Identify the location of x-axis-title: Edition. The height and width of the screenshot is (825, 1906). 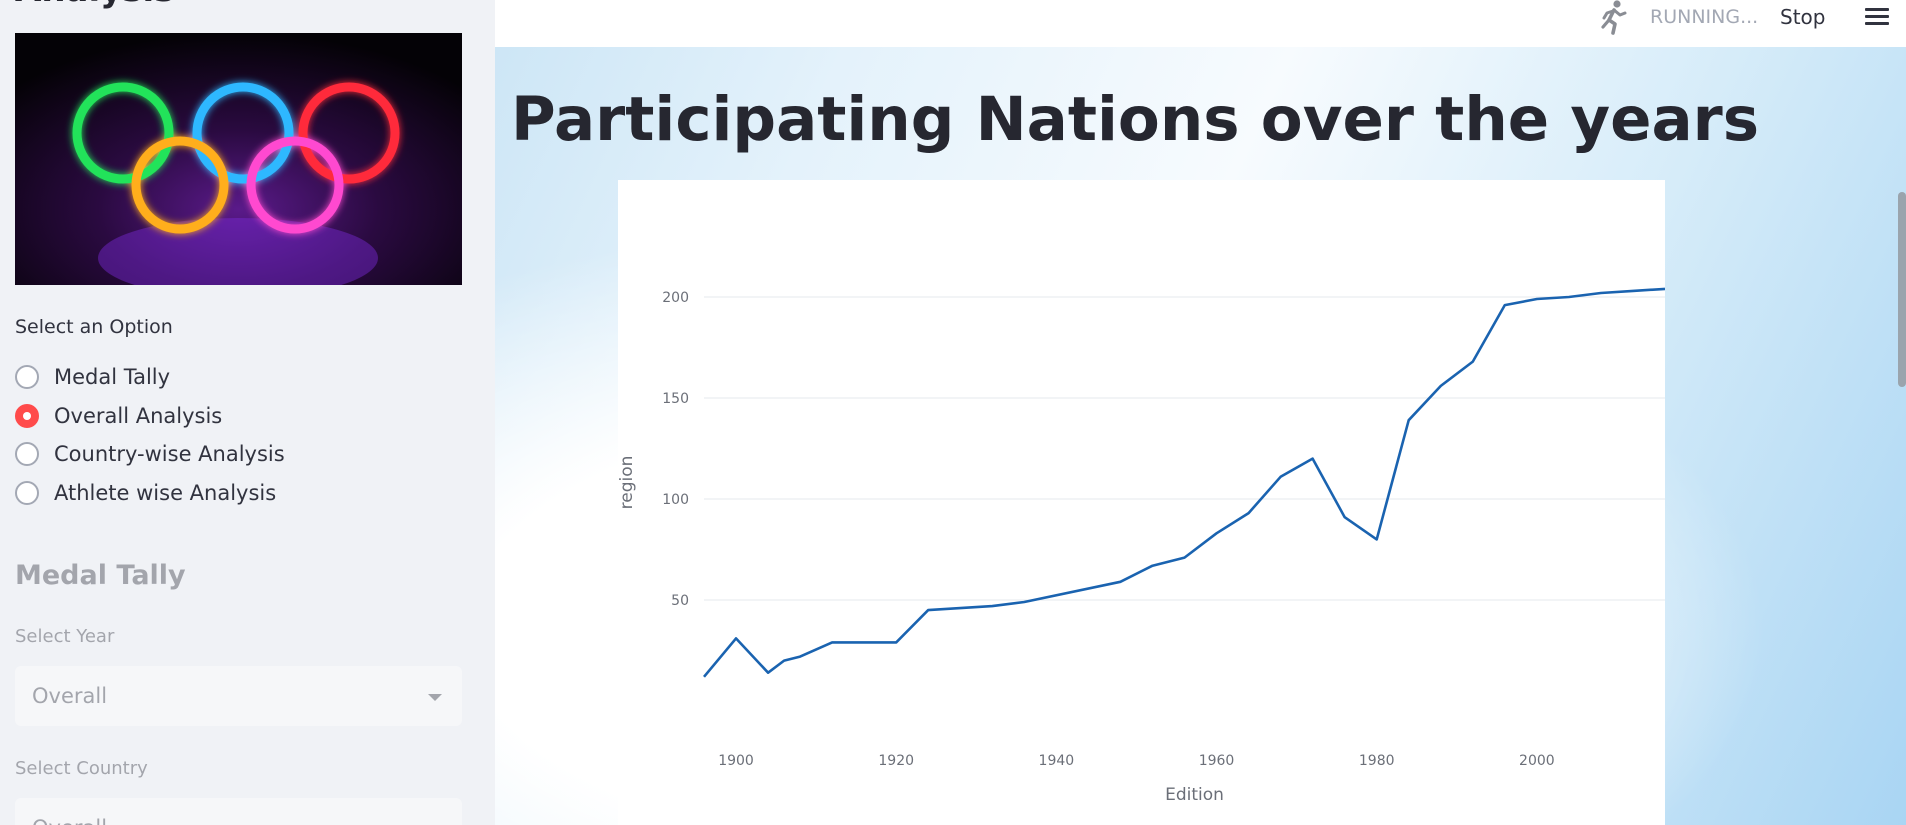
(1194, 795).